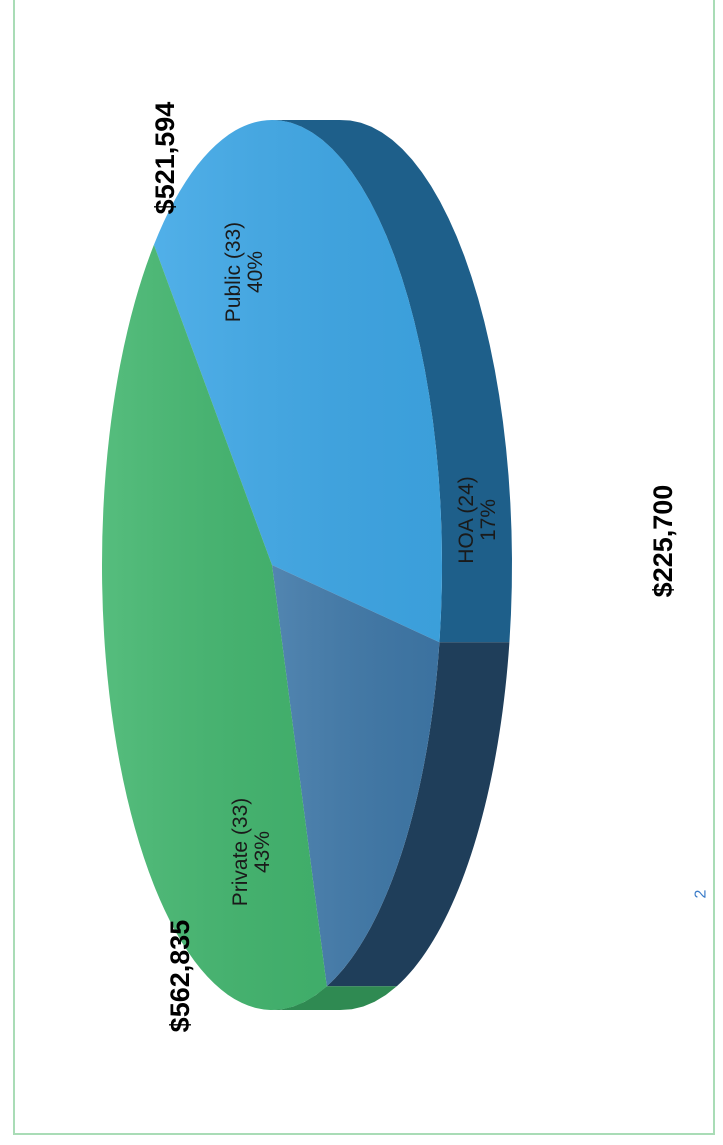 The image size is (723, 1145). I want to click on page-number: 2, so click(701, 894).